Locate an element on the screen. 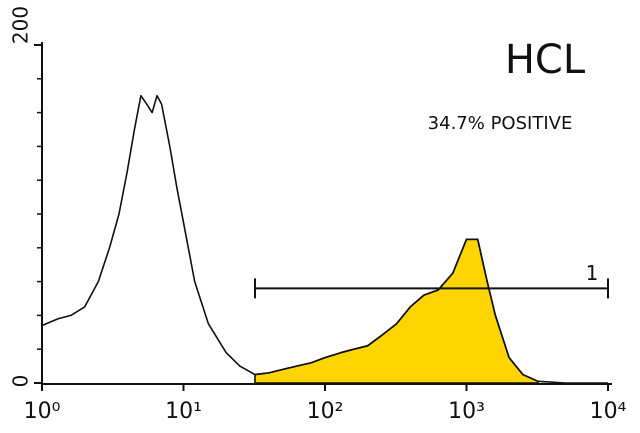 This screenshot has height=433, width=640. y-tick-label: 200 is located at coordinates (21, 25).